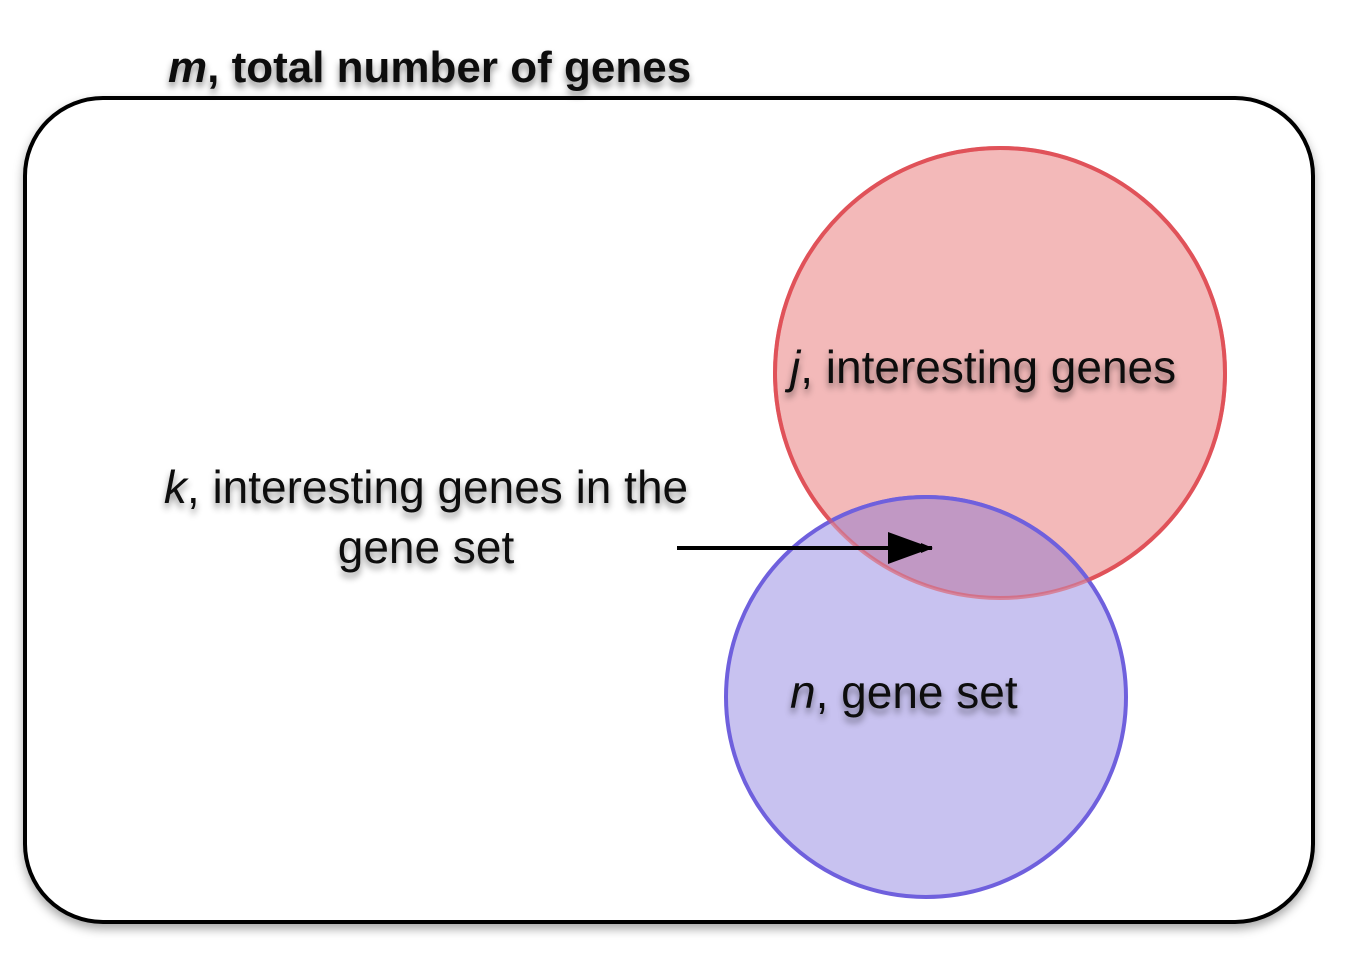  What do you see at coordinates (426, 487) in the screenshot?
I see `overlap-label-line1: k, interesting genes in the` at bounding box center [426, 487].